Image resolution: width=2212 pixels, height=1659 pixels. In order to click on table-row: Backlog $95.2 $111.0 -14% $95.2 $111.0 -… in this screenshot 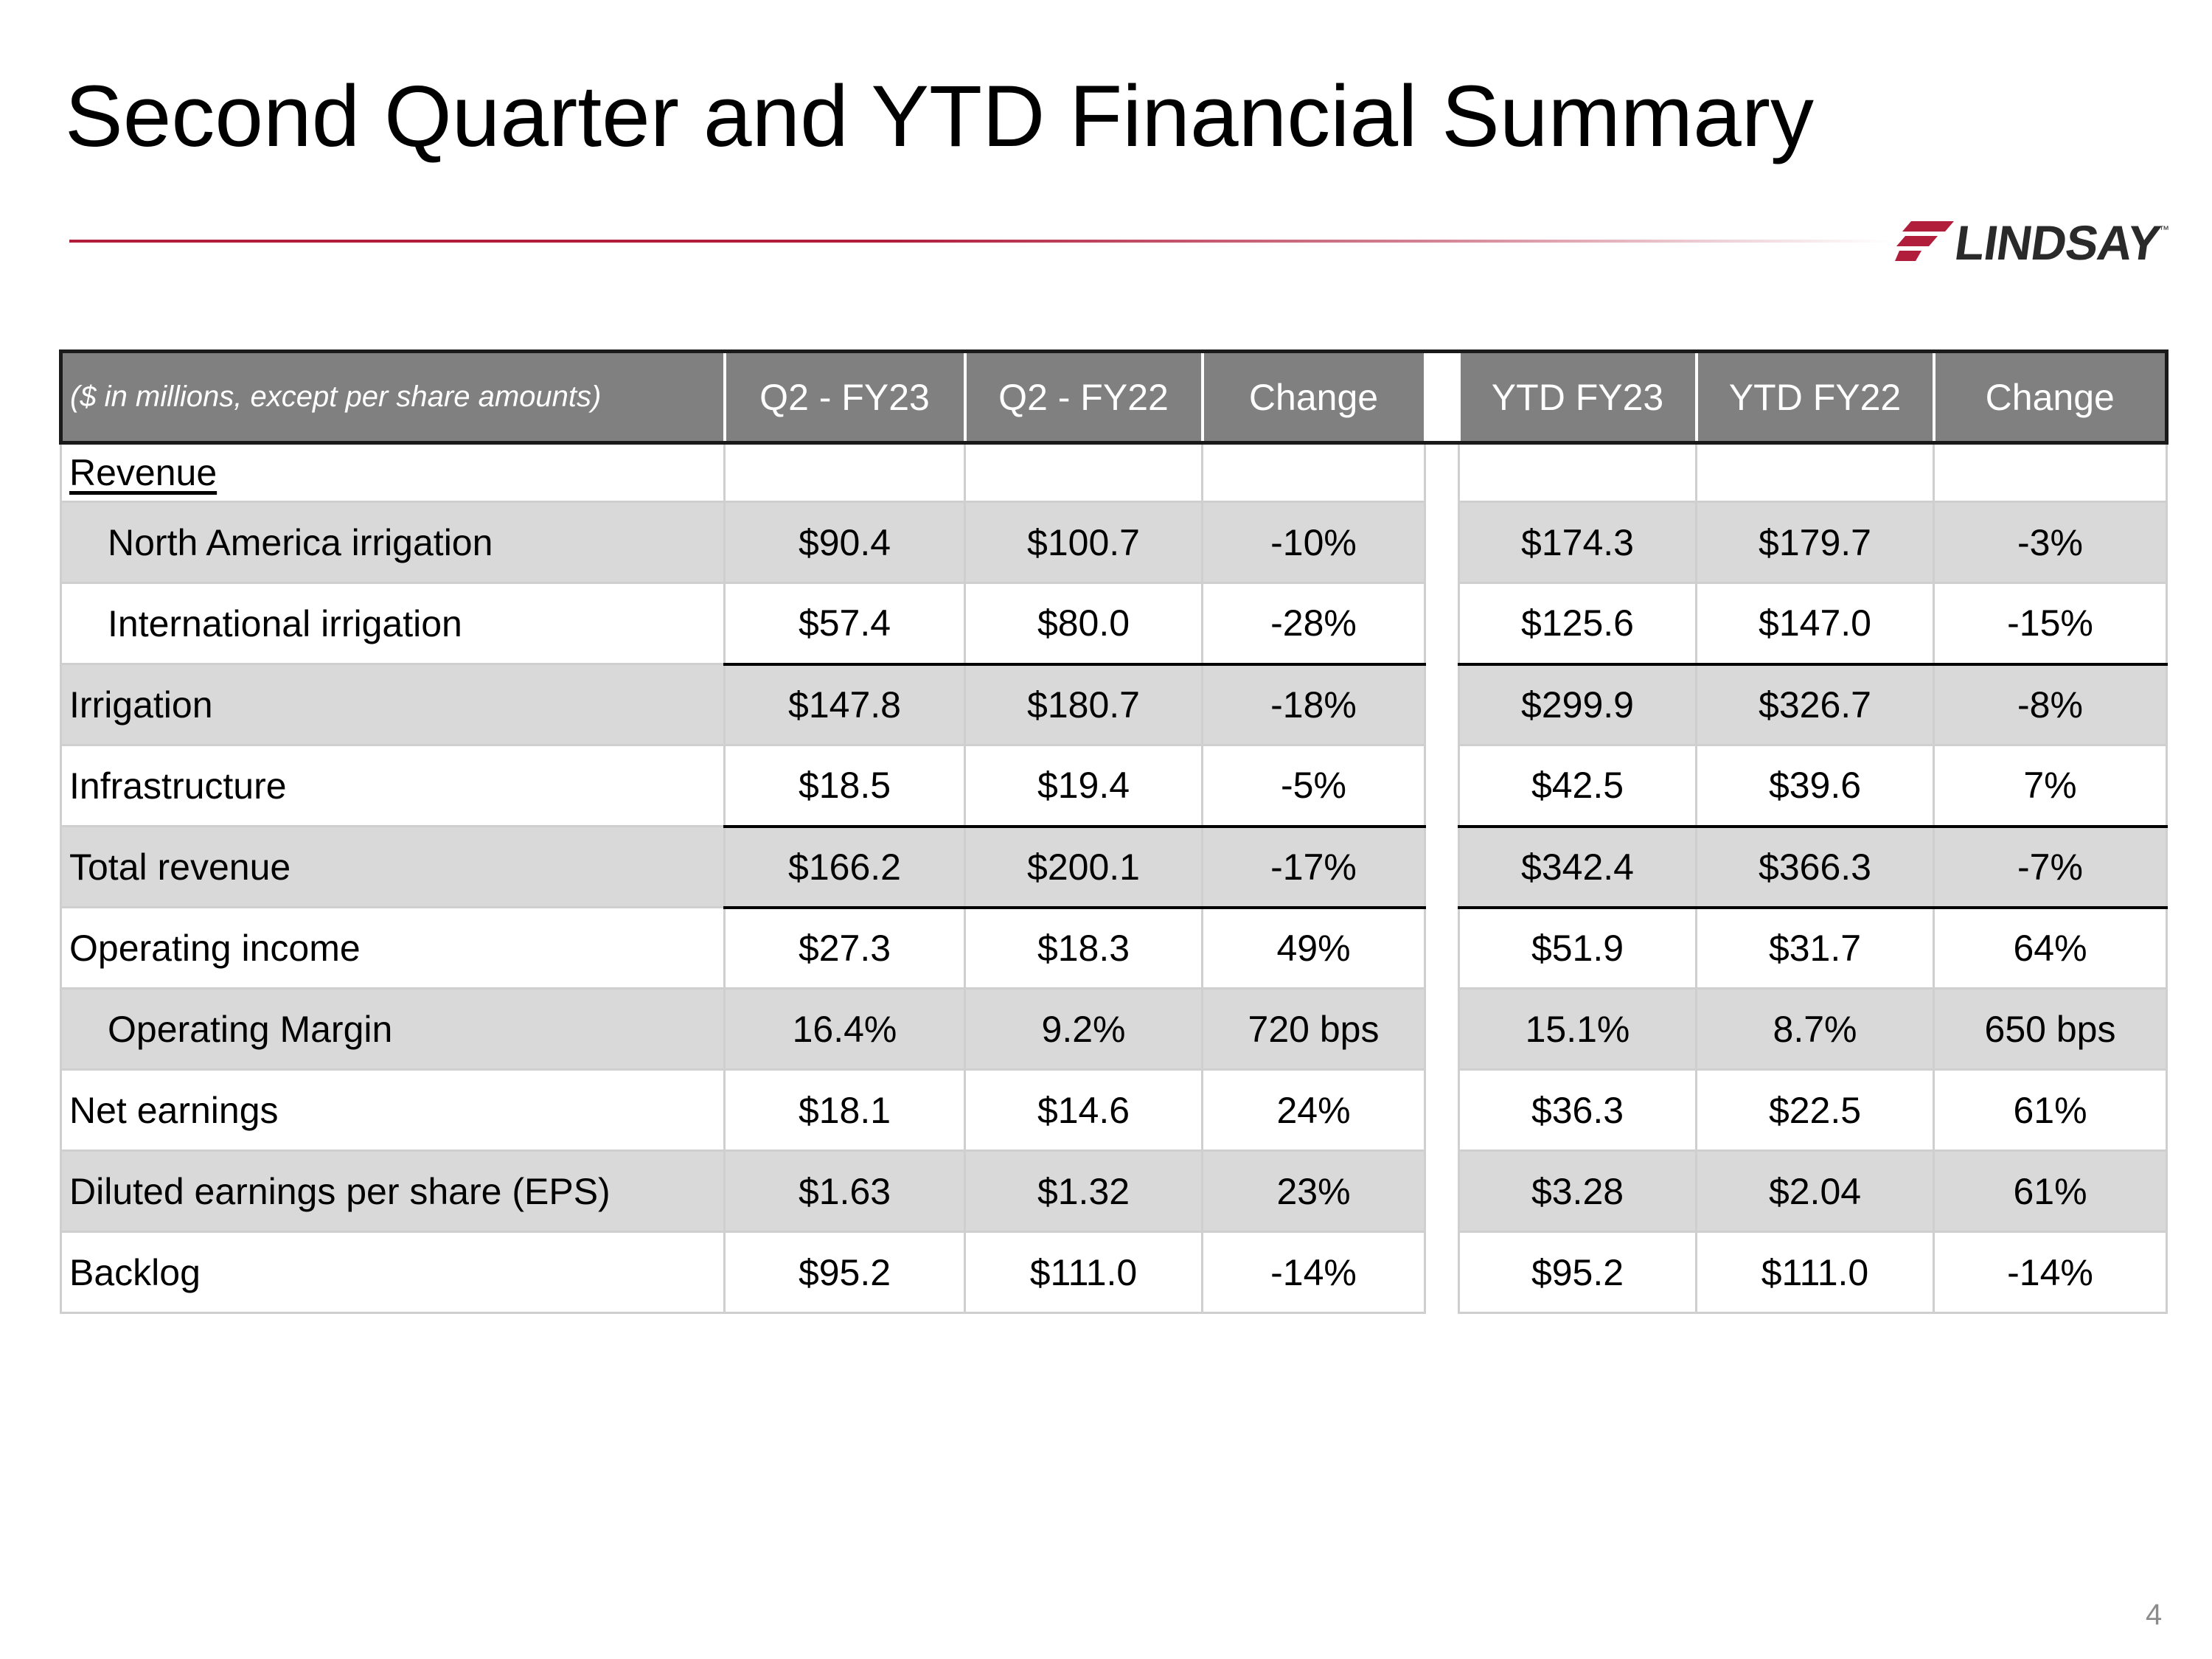, I will do `click(1114, 1272)`.